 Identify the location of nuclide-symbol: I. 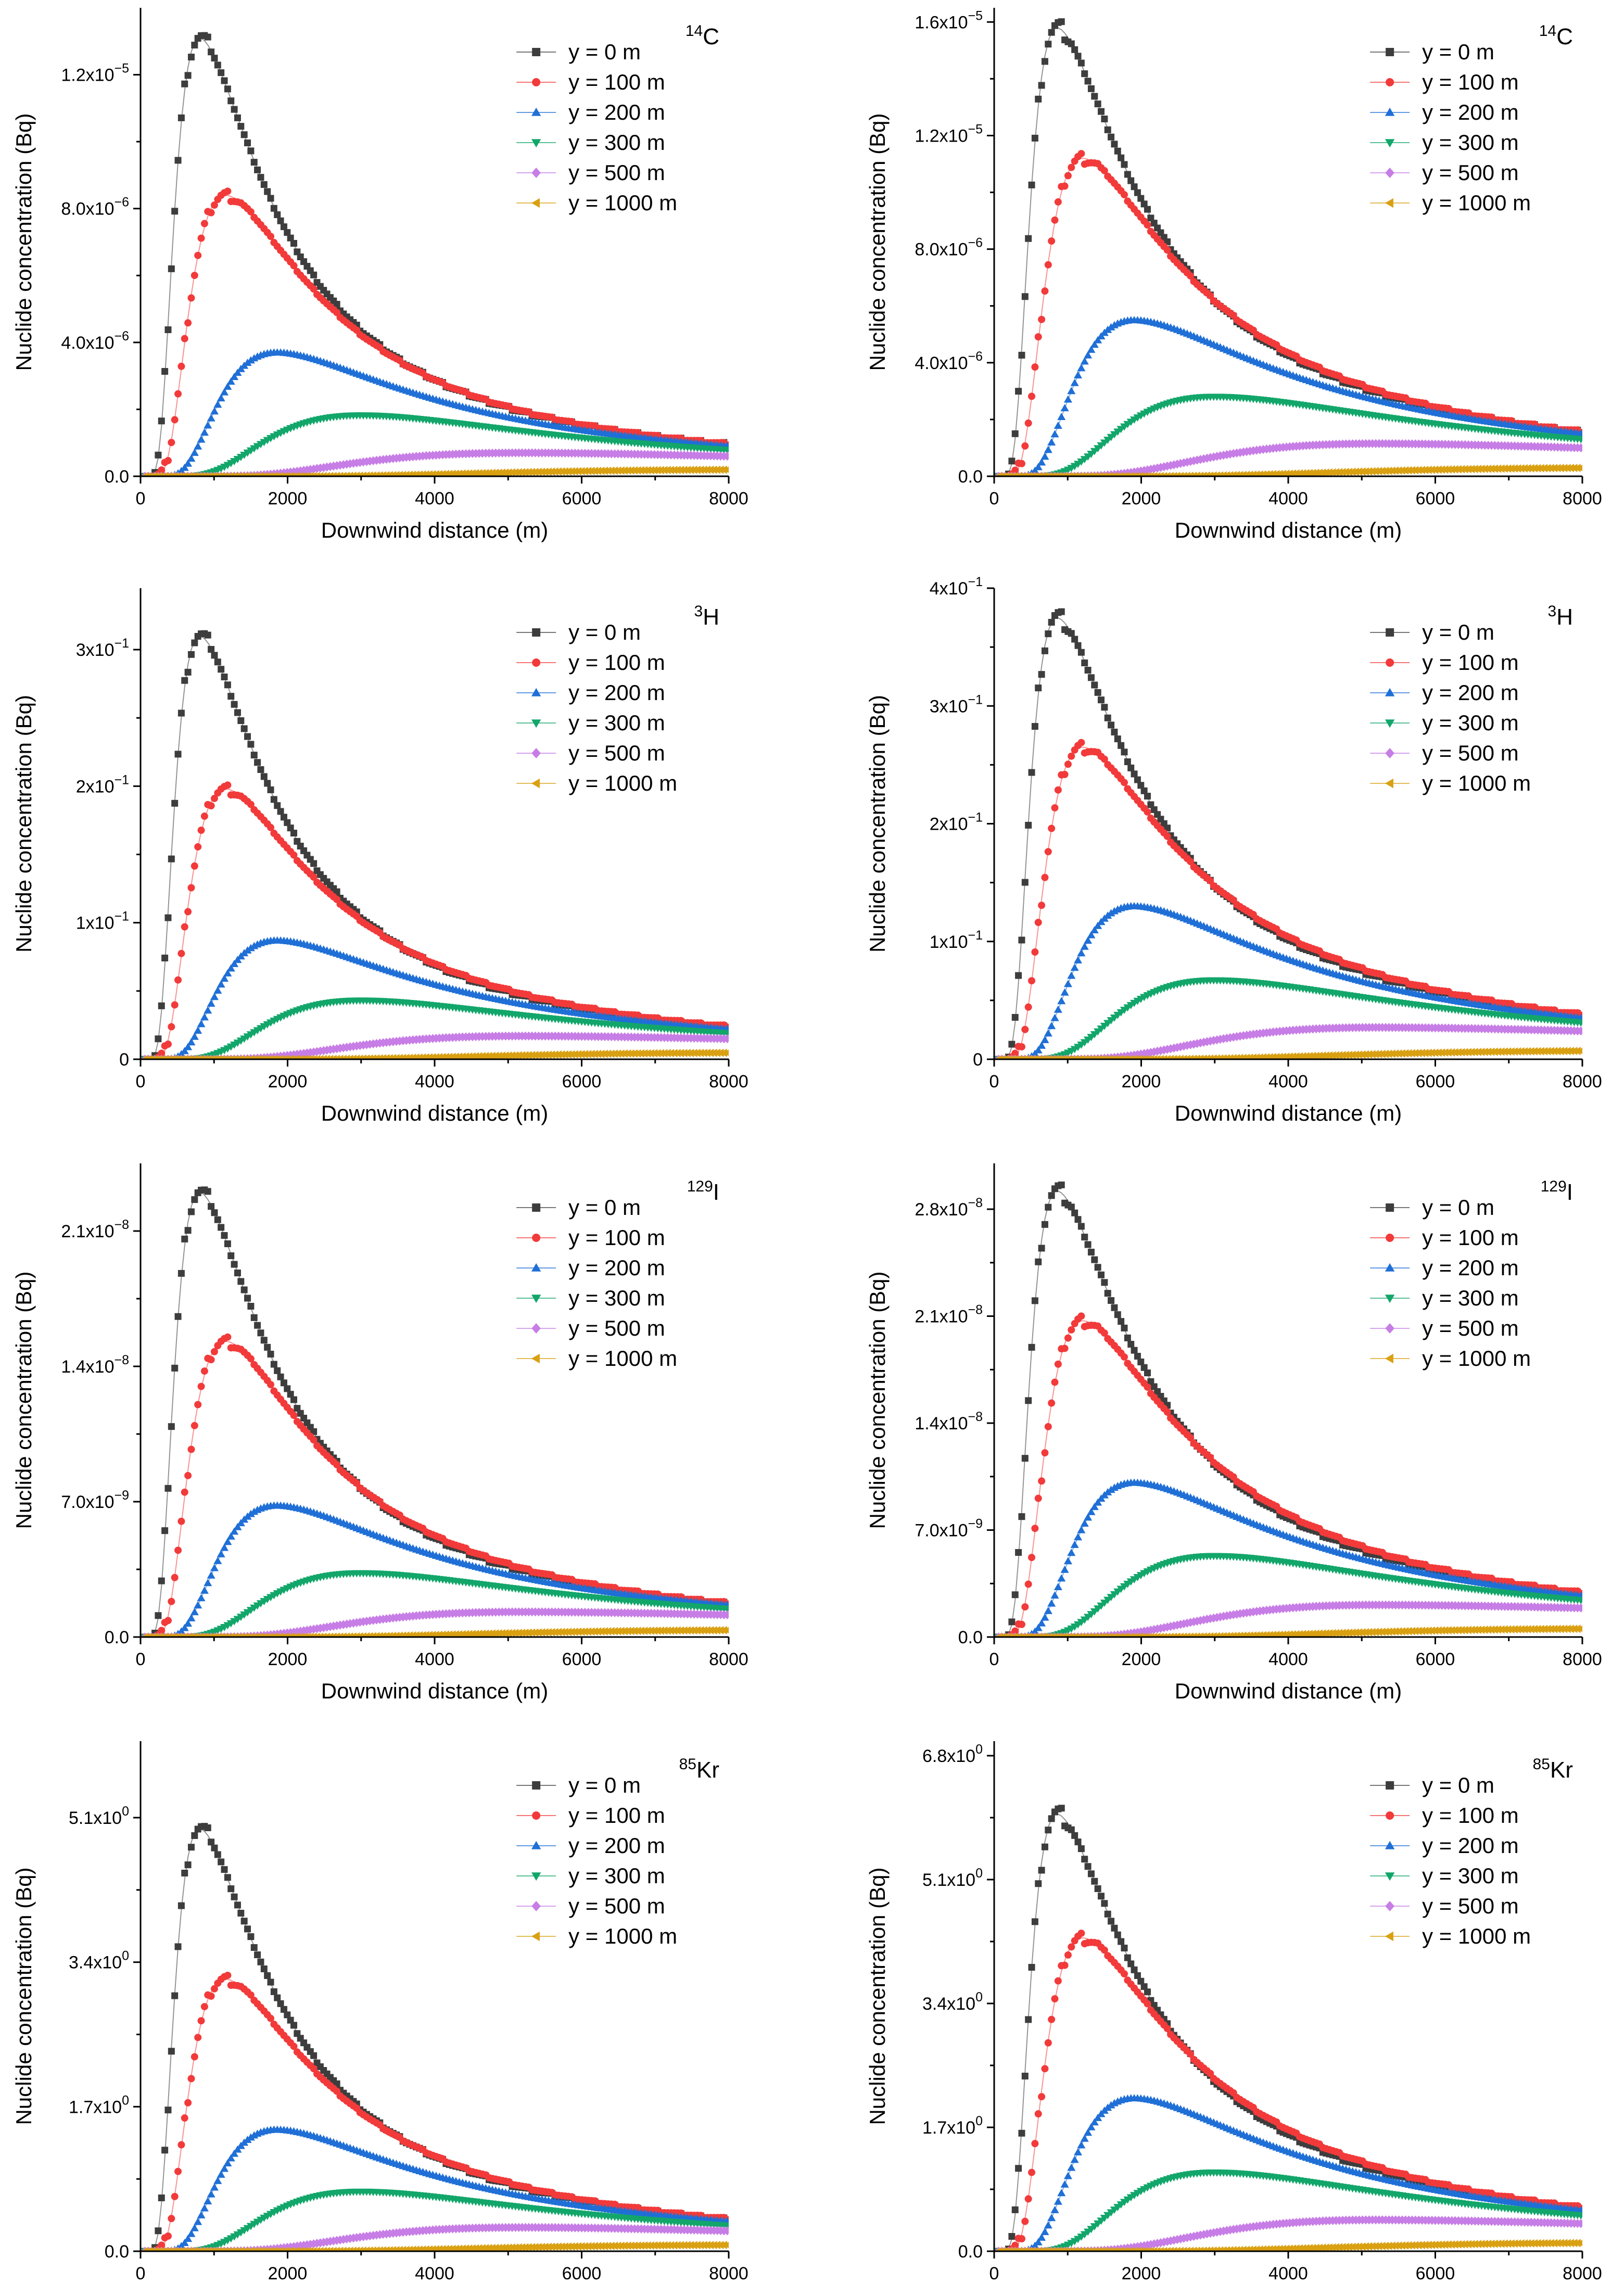
(716, 1192).